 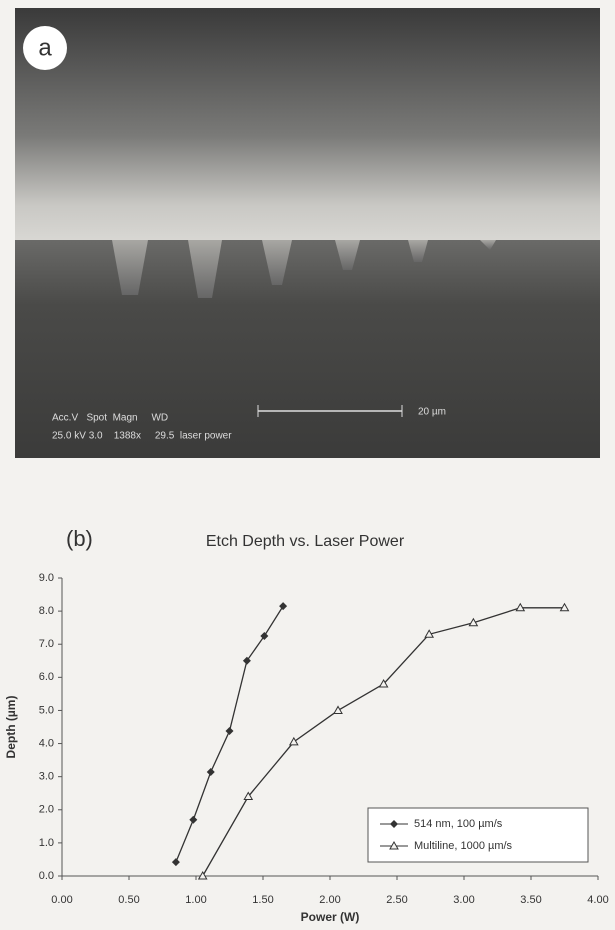 I want to click on legend-box, so click(x=478, y=835).